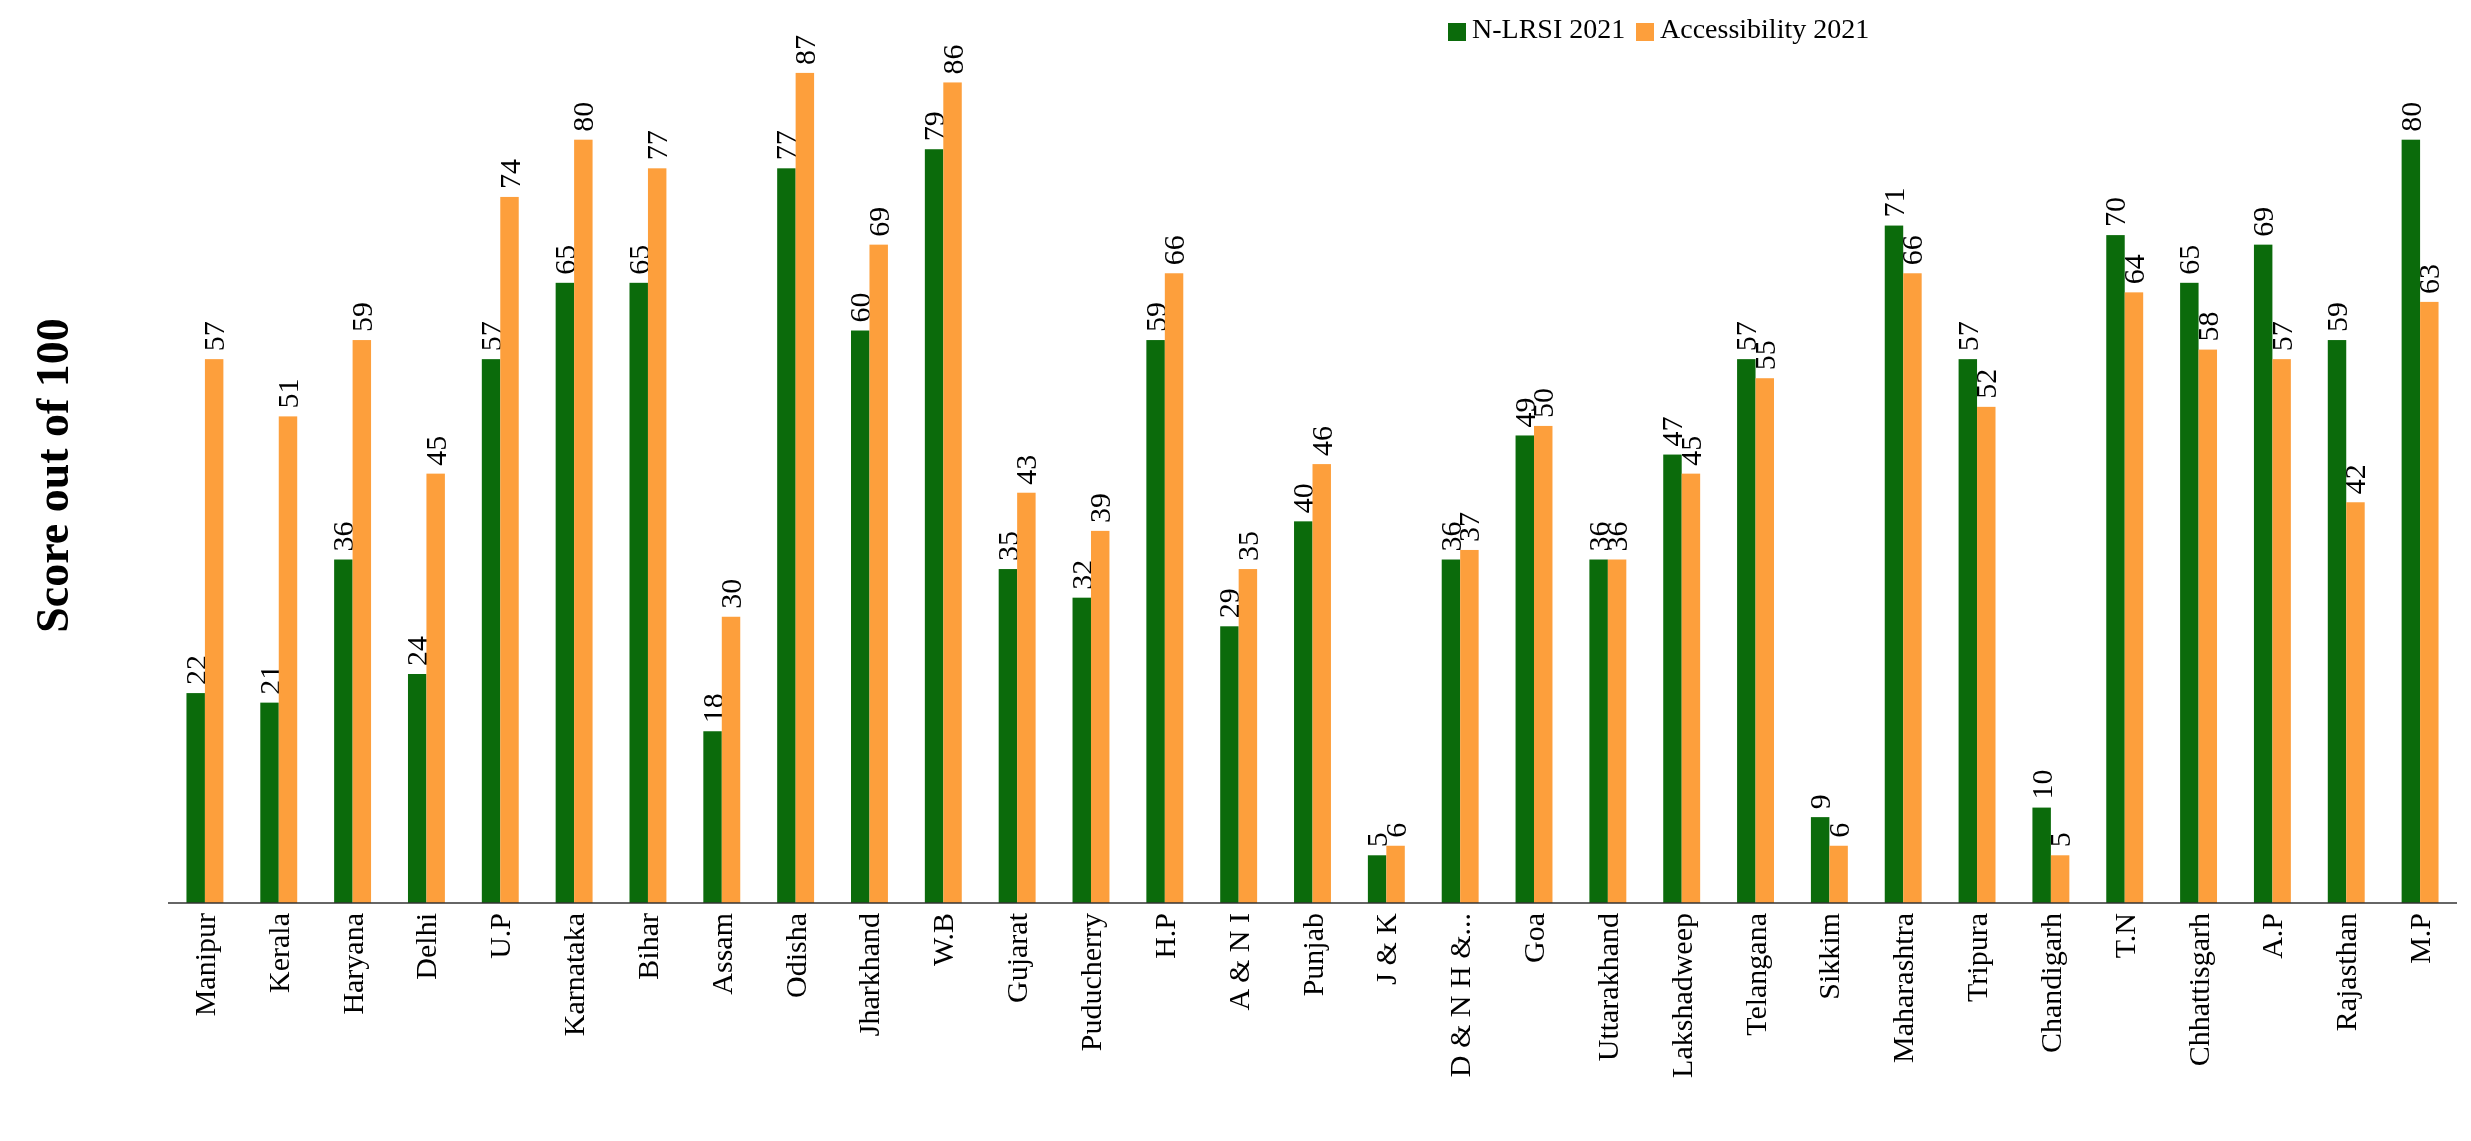 This screenshot has height=1141, width=2471. What do you see at coordinates (2060, 840) in the screenshot?
I see `data-label: 5` at bounding box center [2060, 840].